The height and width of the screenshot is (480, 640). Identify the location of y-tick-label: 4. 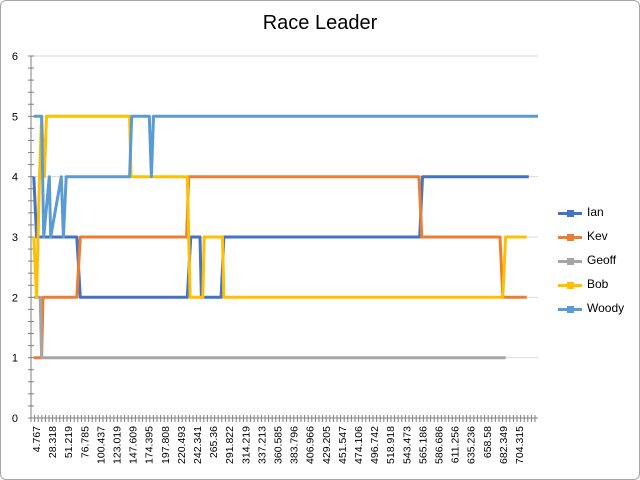
(15, 178).